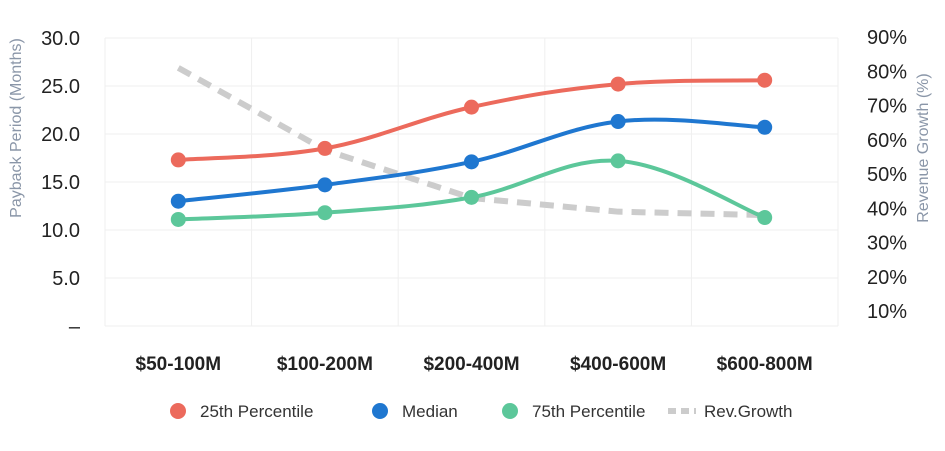 This screenshot has height=451, width=945. I want to click on legend-item-25th-percentile: 25th Percentile, so click(241, 411).